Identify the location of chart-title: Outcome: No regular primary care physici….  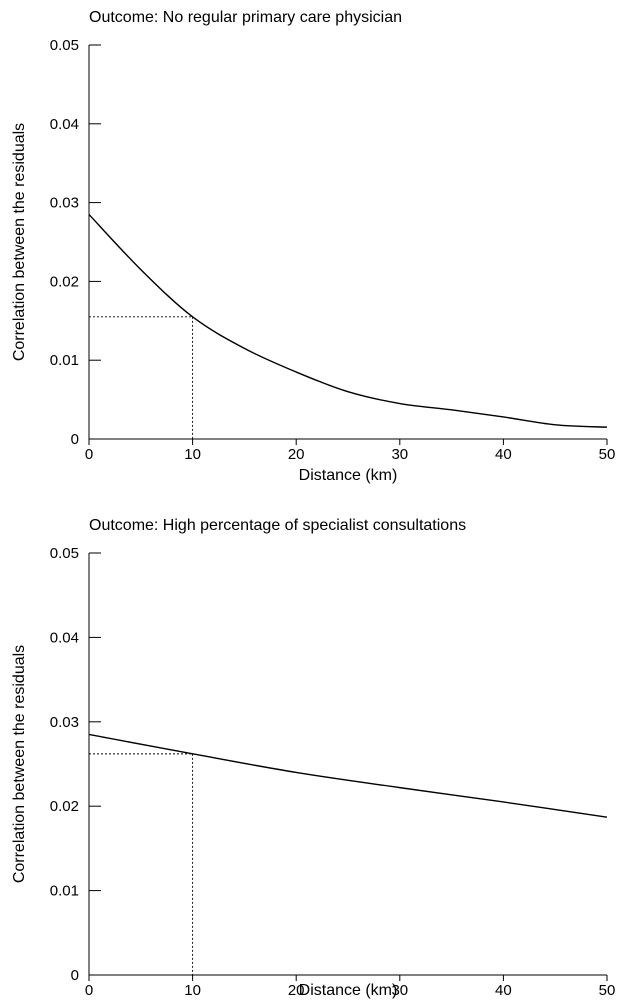
(245, 17).